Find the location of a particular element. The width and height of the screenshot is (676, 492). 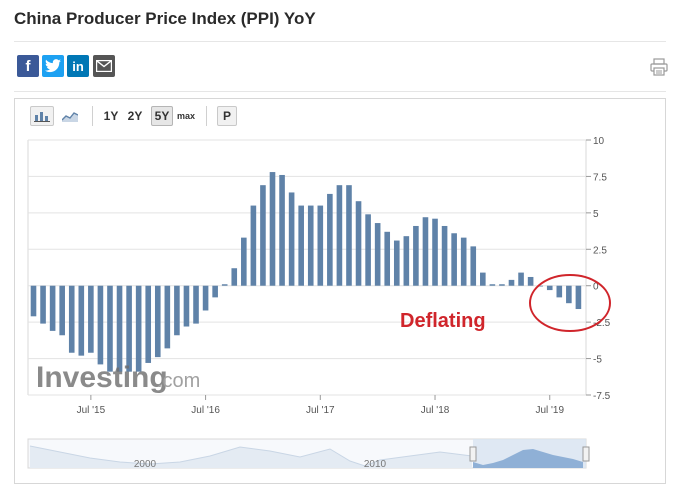

bar-chart-icon is located at coordinates (42, 116).